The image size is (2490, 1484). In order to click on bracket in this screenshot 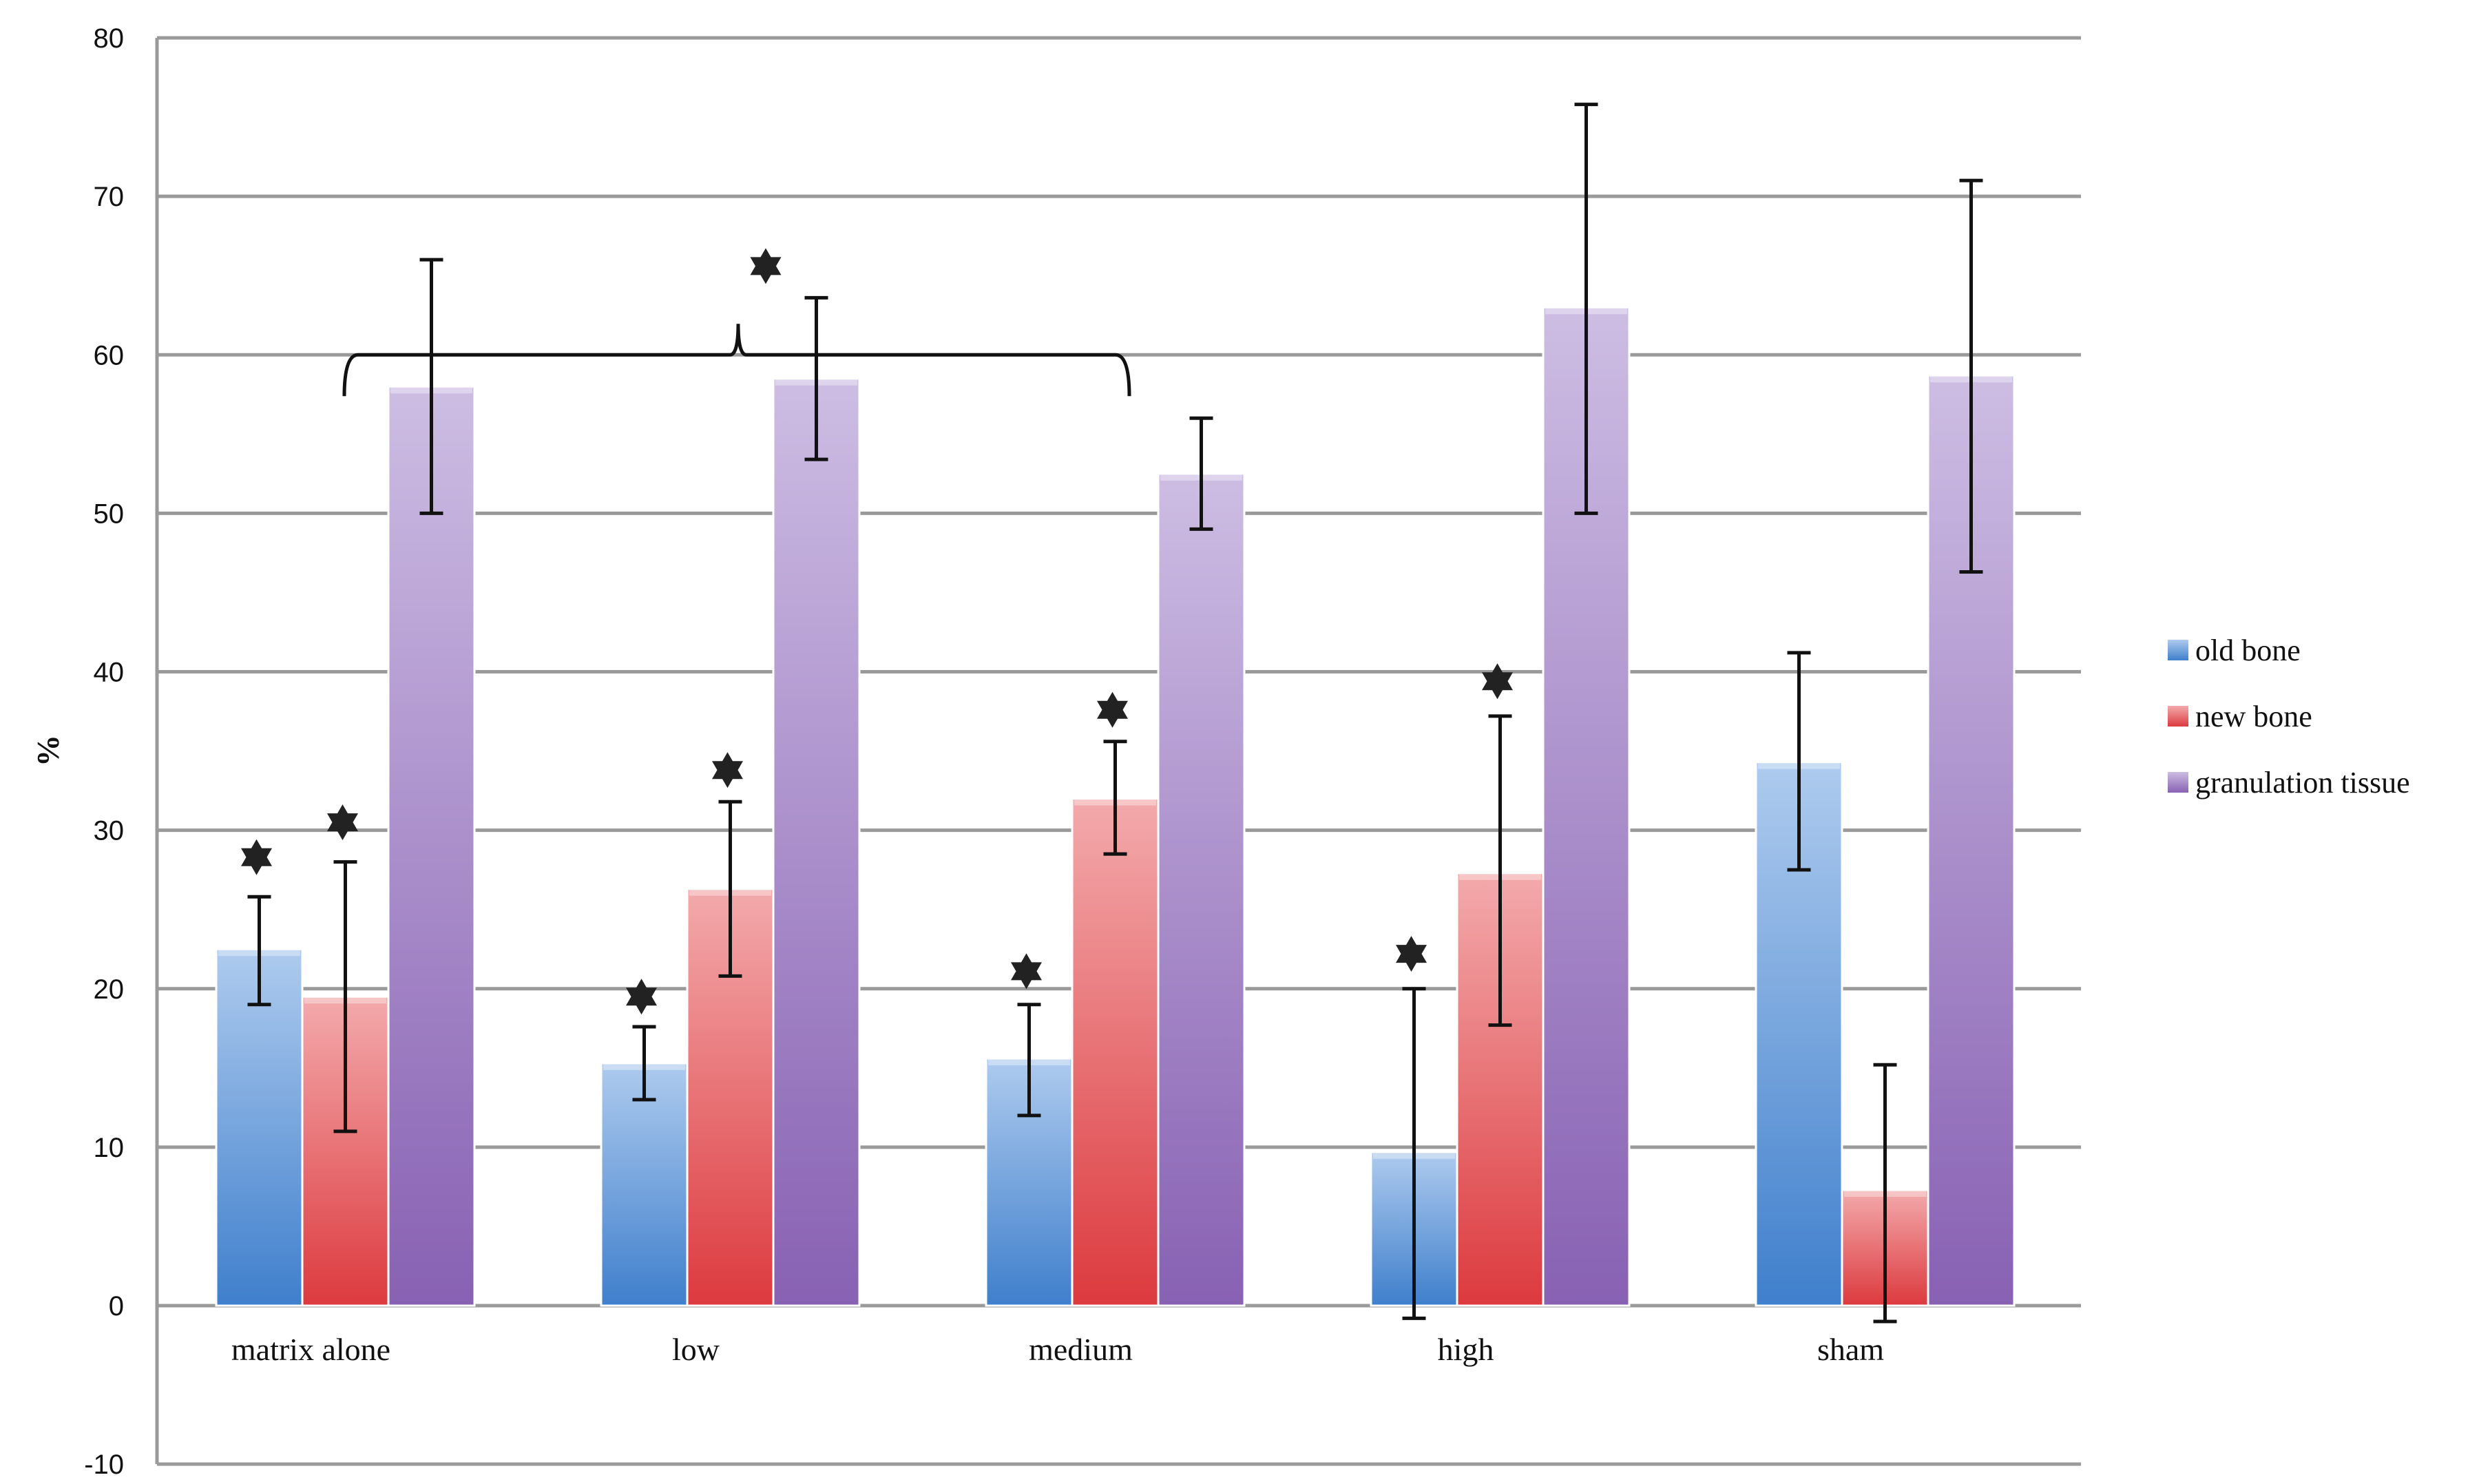, I will do `click(736, 361)`.